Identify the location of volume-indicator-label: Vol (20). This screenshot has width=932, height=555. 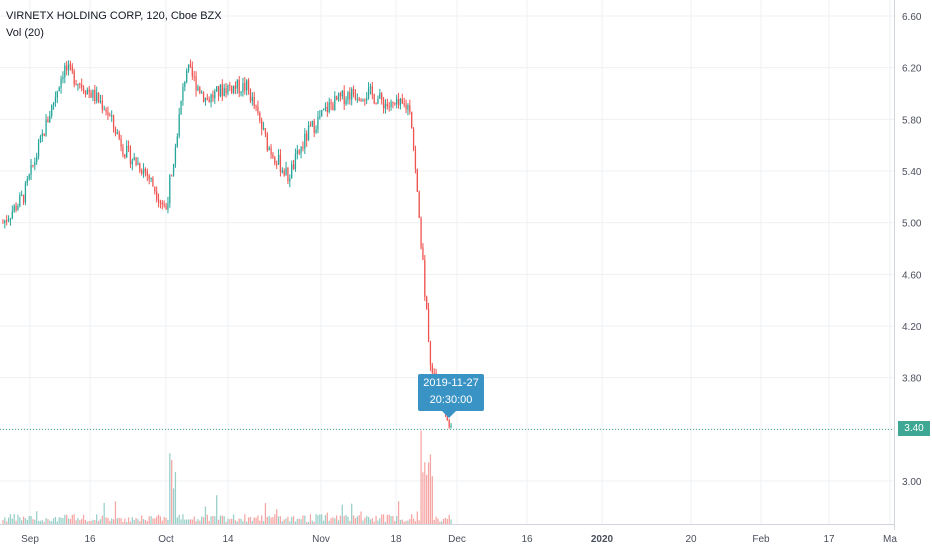
(25, 33).